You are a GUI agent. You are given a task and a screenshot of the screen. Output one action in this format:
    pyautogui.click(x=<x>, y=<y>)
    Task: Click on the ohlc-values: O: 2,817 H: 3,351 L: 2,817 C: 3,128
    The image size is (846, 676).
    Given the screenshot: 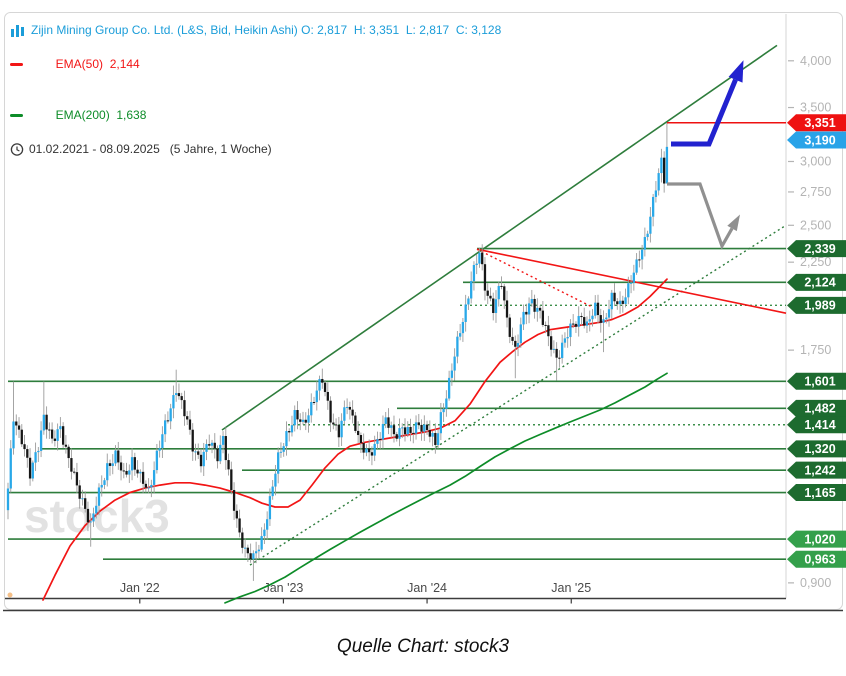 What is the action you would take?
    pyautogui.click(x=401, y=30)
    